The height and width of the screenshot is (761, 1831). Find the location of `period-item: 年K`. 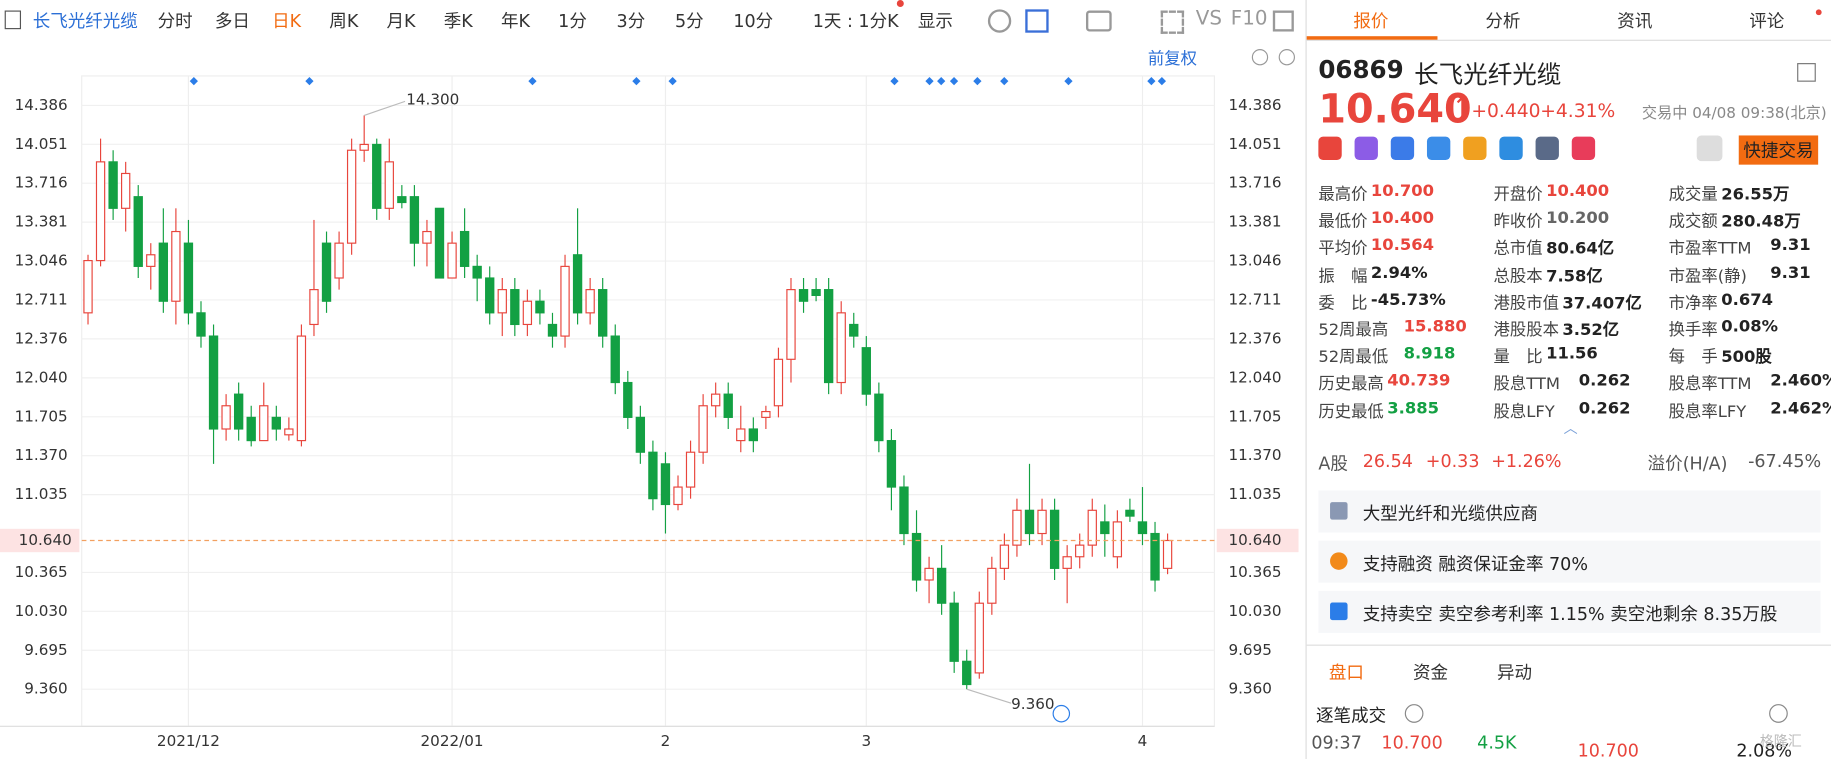

period-item: 年K is located at coordinates (515, 21).